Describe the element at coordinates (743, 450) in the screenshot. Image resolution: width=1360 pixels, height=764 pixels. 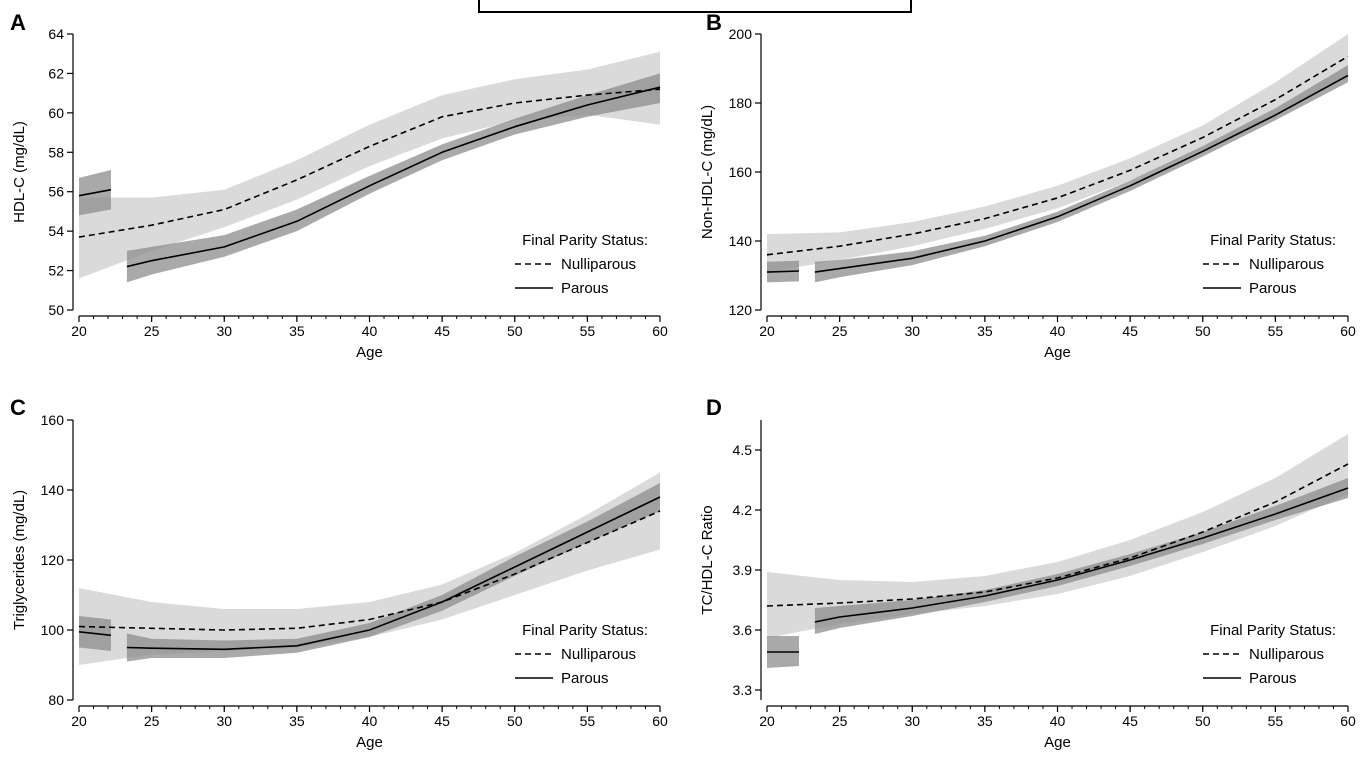
I see `y-tick-label: 4.5` at that location.